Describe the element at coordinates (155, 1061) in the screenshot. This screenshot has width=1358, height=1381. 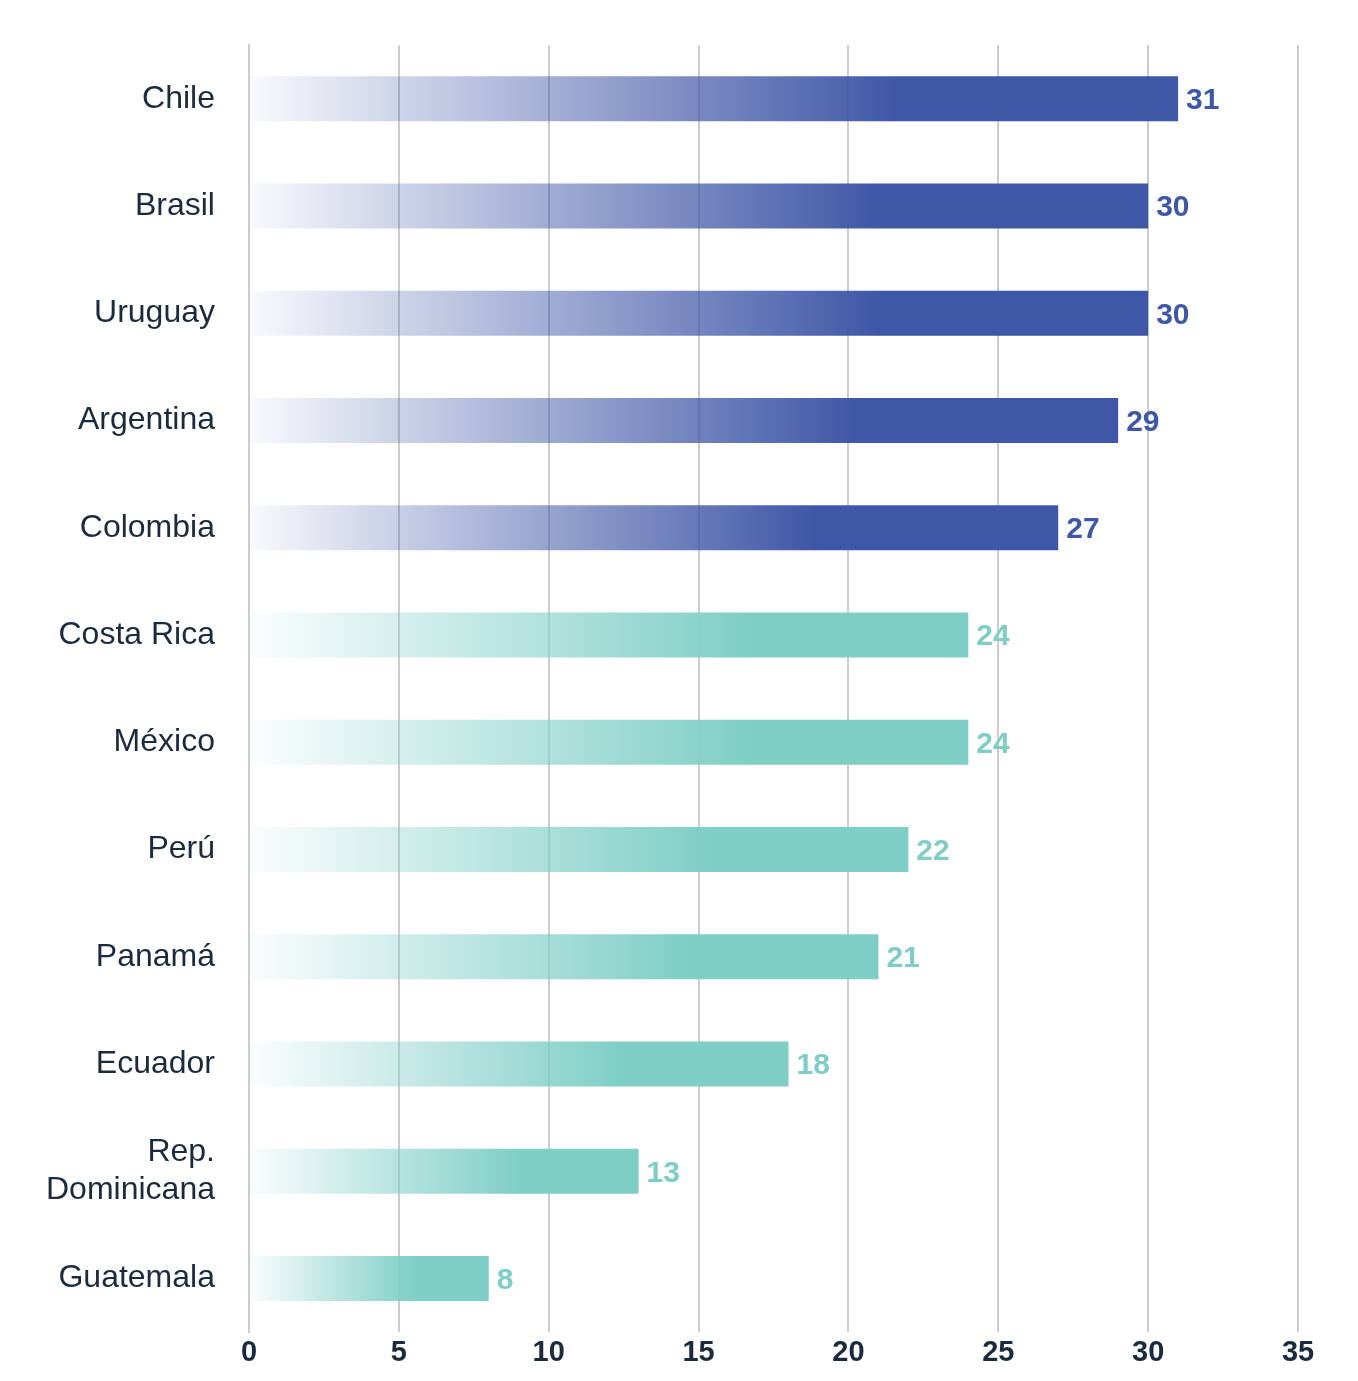
I see `y-tick-label: Ecuador` at that location.